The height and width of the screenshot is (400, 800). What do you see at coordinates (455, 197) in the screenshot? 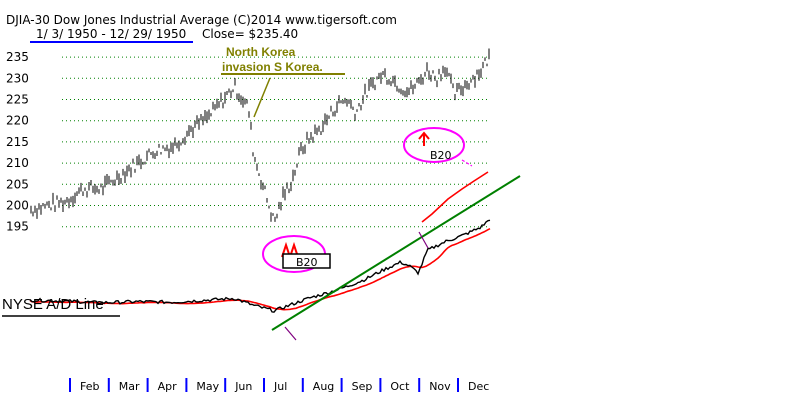
I see `price-moving-average` at bounding box center [455, 197].